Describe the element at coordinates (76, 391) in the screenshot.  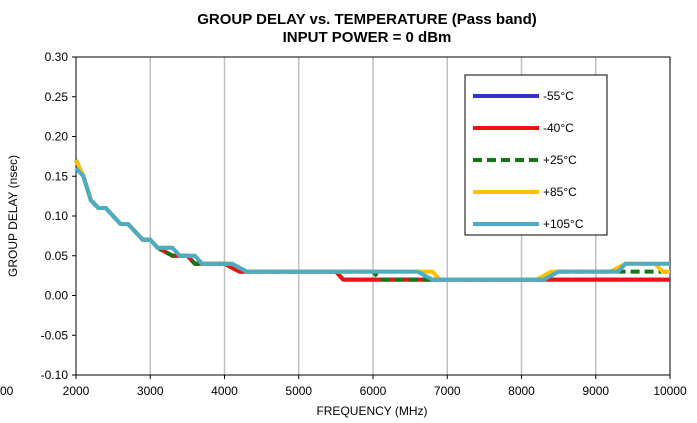
I see `x-tick-label: 2000` at that location.